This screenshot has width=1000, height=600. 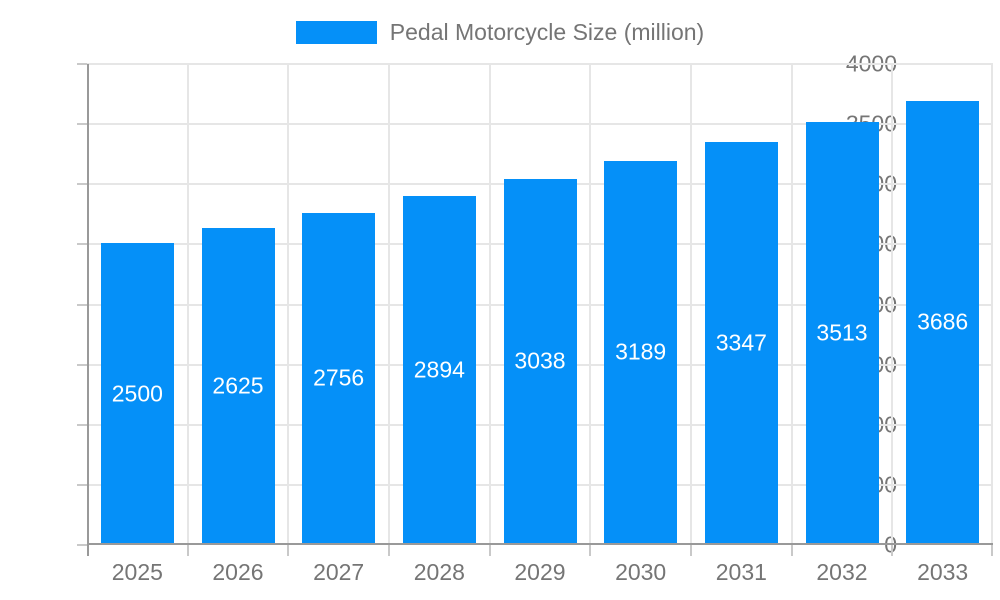 What do you see at coordinates (842, 572) in the screenshot?
I see `x-axis-label-2032: 2032` at bounding box center [842, 572].